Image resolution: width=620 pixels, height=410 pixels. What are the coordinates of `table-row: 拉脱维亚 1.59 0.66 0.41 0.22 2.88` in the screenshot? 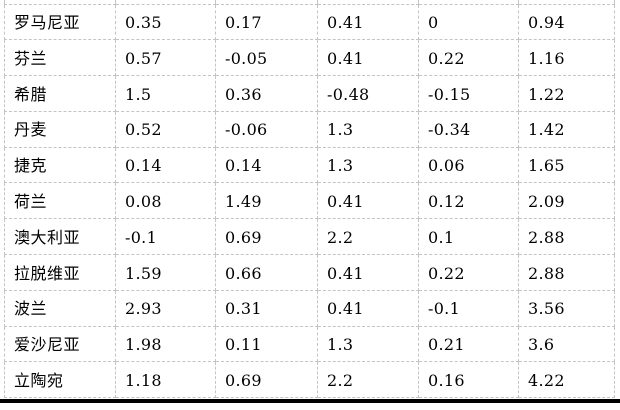 It's located at (309, 272).